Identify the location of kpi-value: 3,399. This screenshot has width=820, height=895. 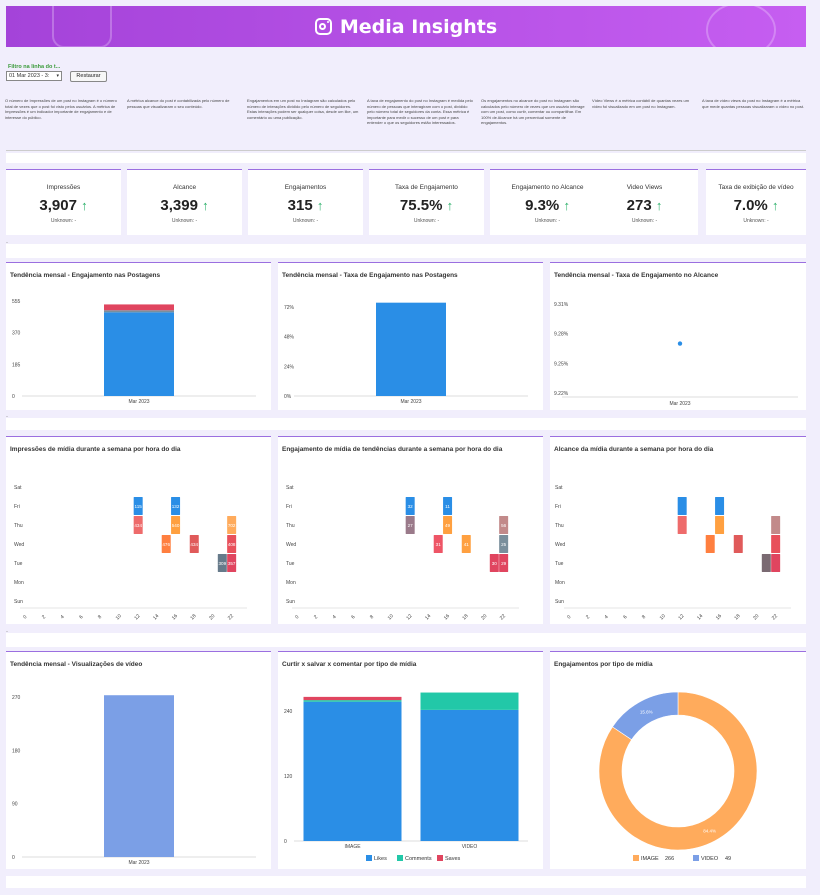
(179, 205).